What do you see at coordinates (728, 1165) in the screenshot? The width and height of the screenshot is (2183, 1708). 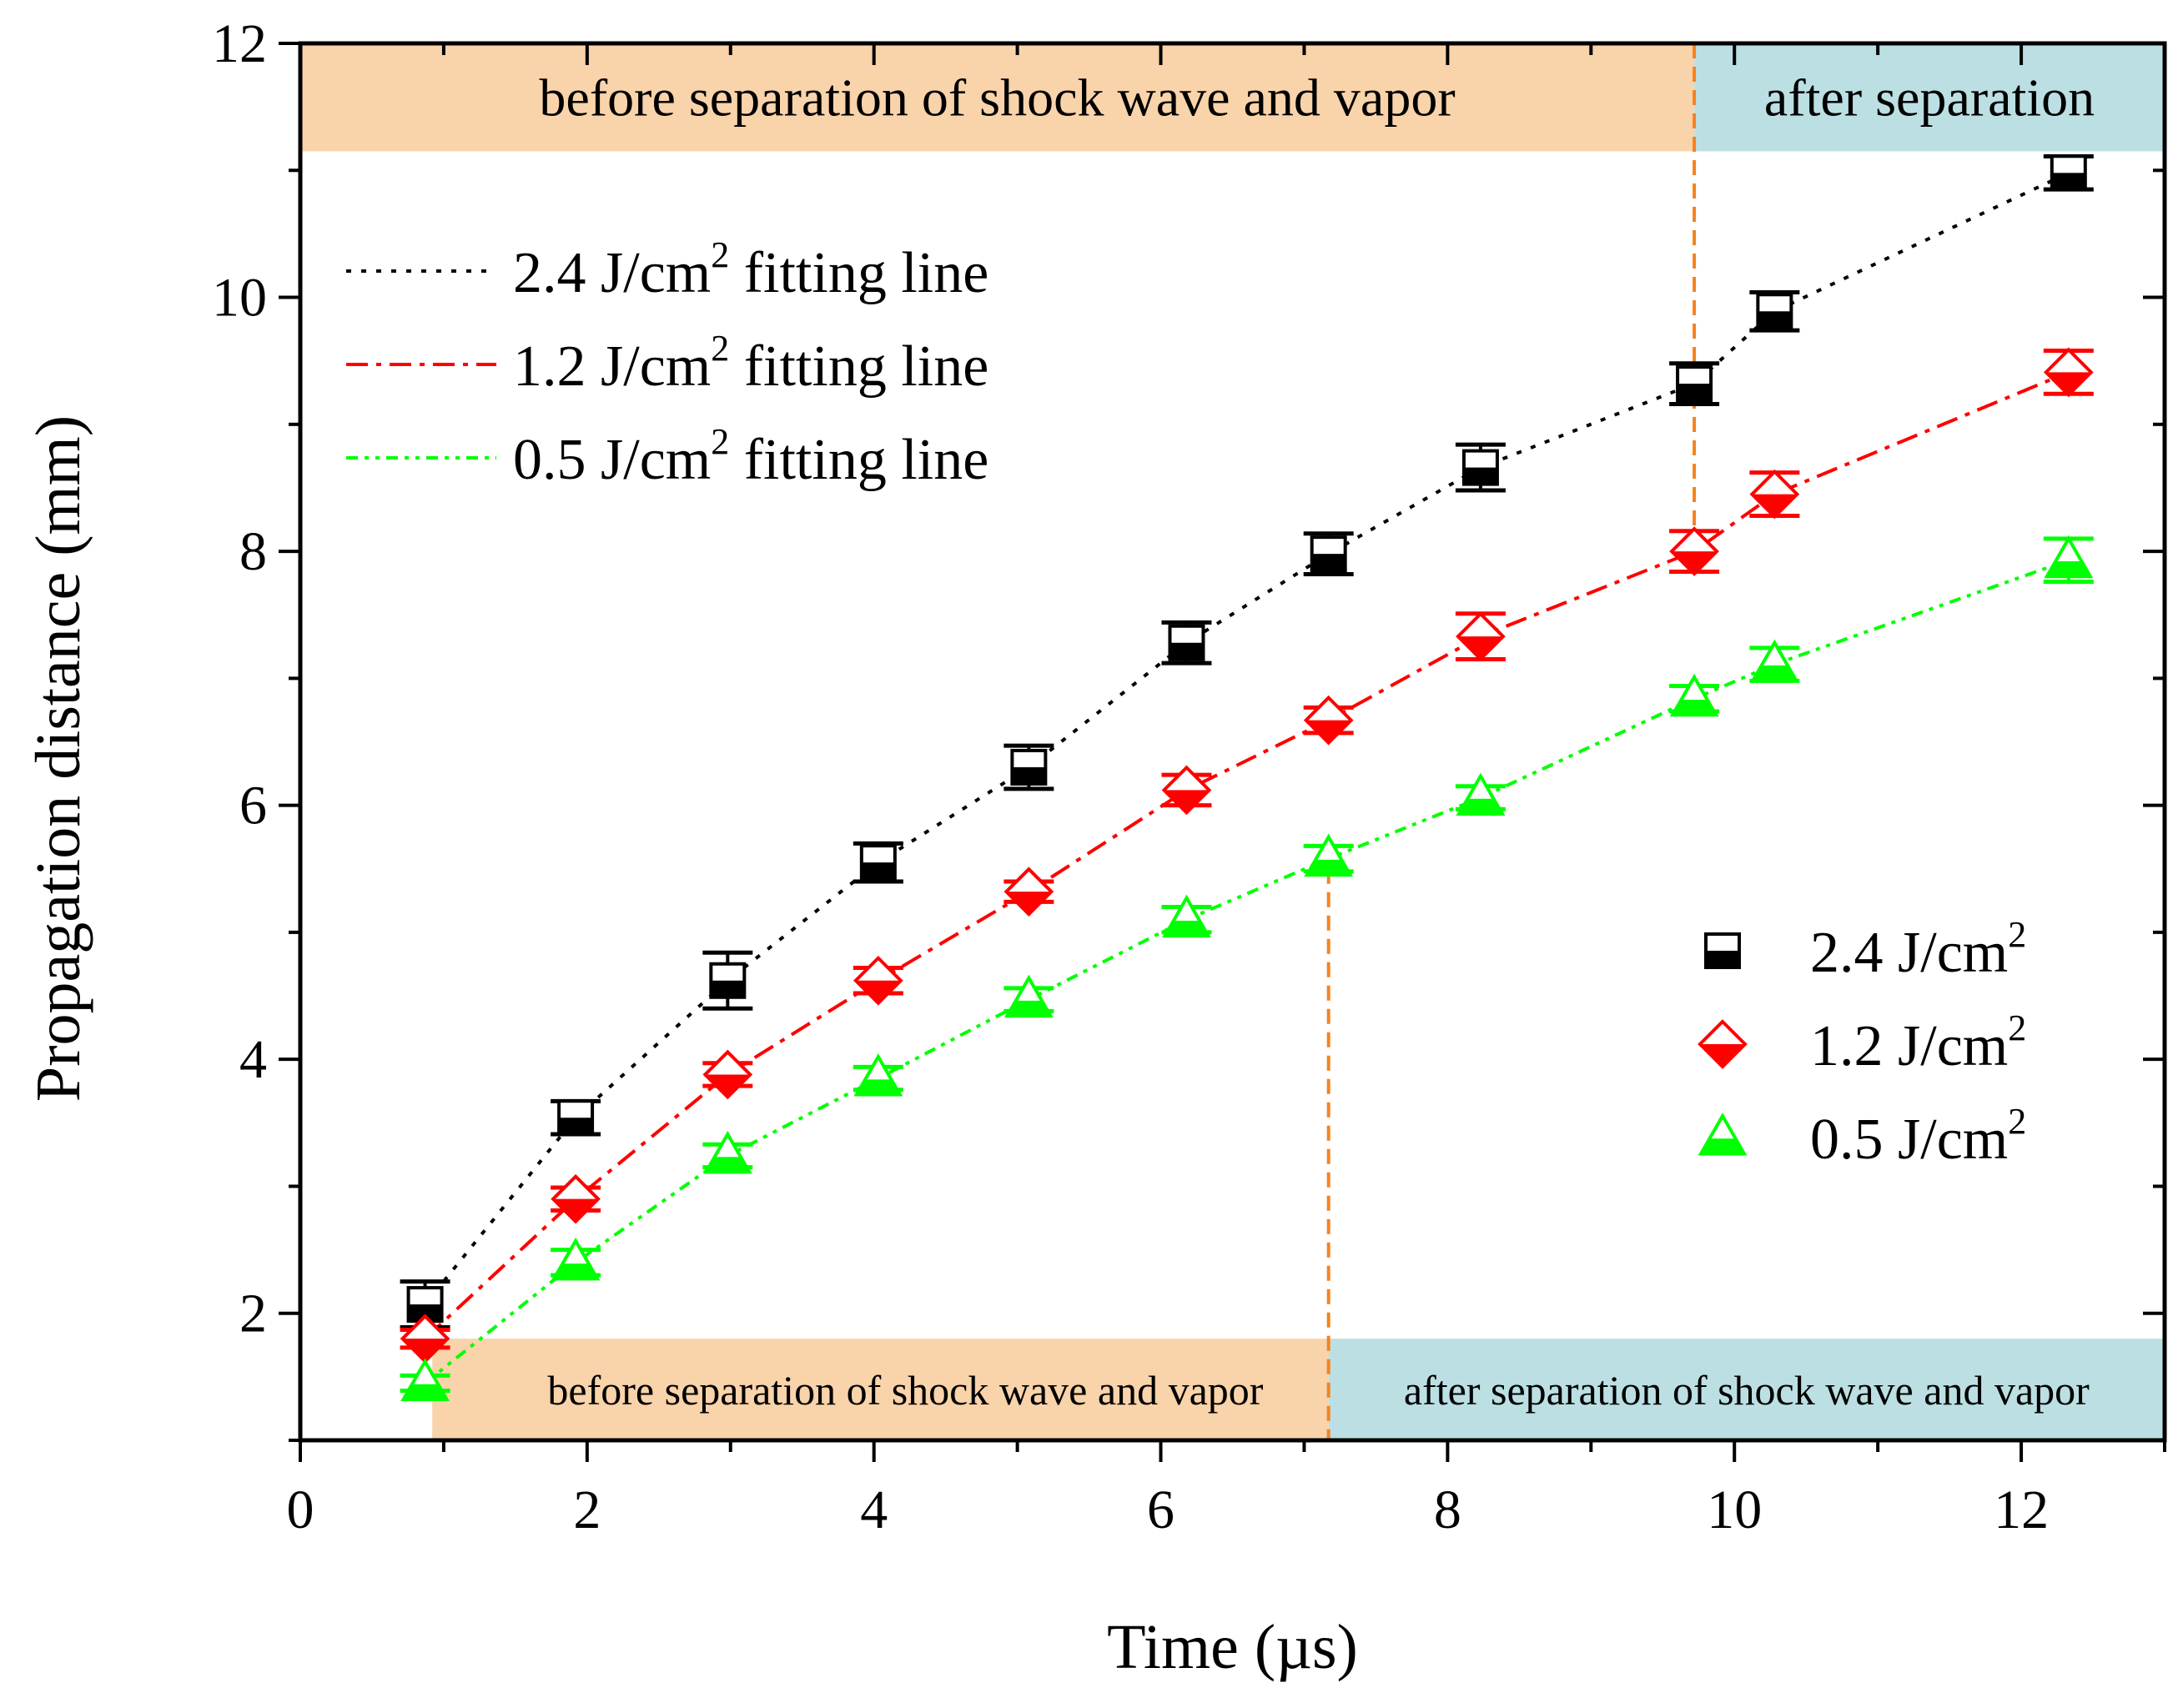 I see `marker-triangle-2-fill` at bounding box center [728, 1165].